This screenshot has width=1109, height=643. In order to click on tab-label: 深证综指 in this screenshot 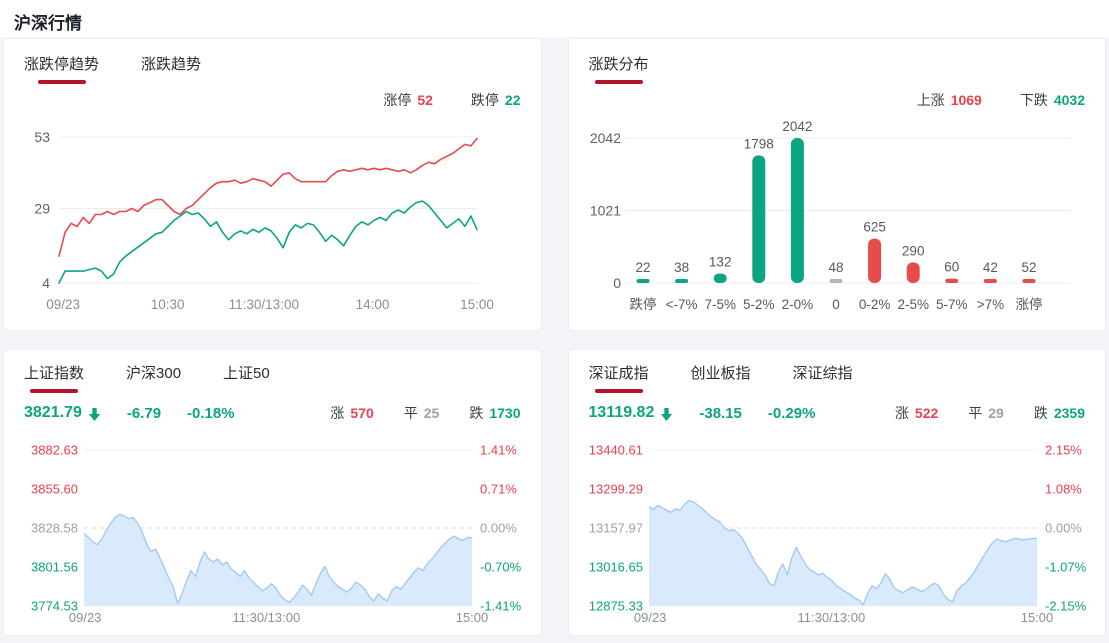, I will do `click(822, 373)`.